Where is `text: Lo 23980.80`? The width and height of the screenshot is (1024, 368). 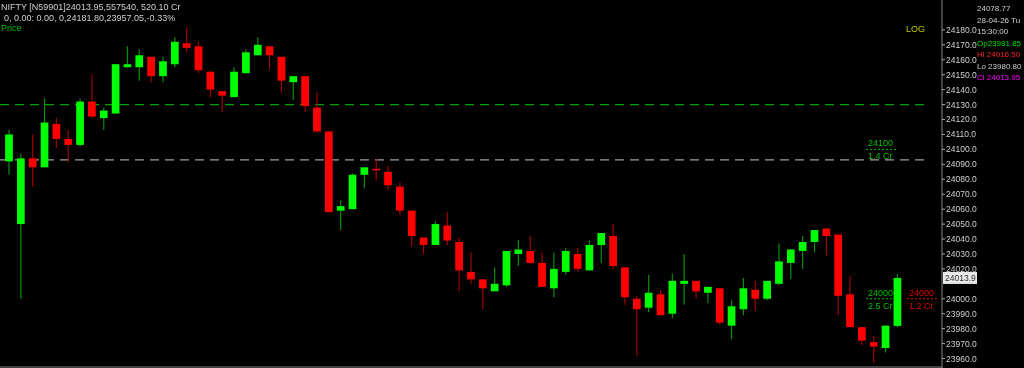 text: Lo 23980.80 is located at coordinates (1000, 66).